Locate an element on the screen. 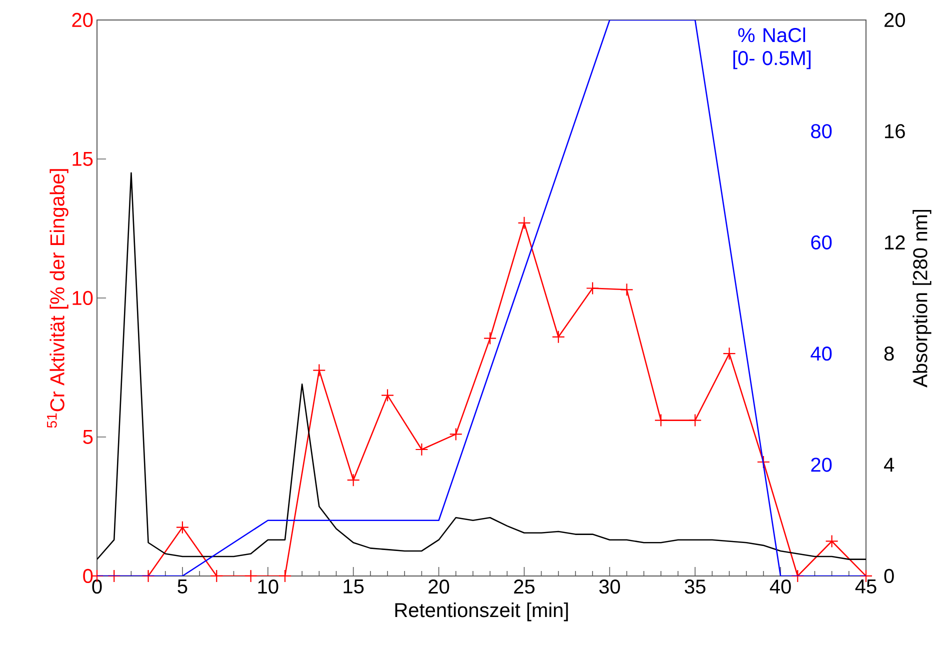 The image size is (946, 660). y-tick-label: 5 is located at coordinates (88, 437).